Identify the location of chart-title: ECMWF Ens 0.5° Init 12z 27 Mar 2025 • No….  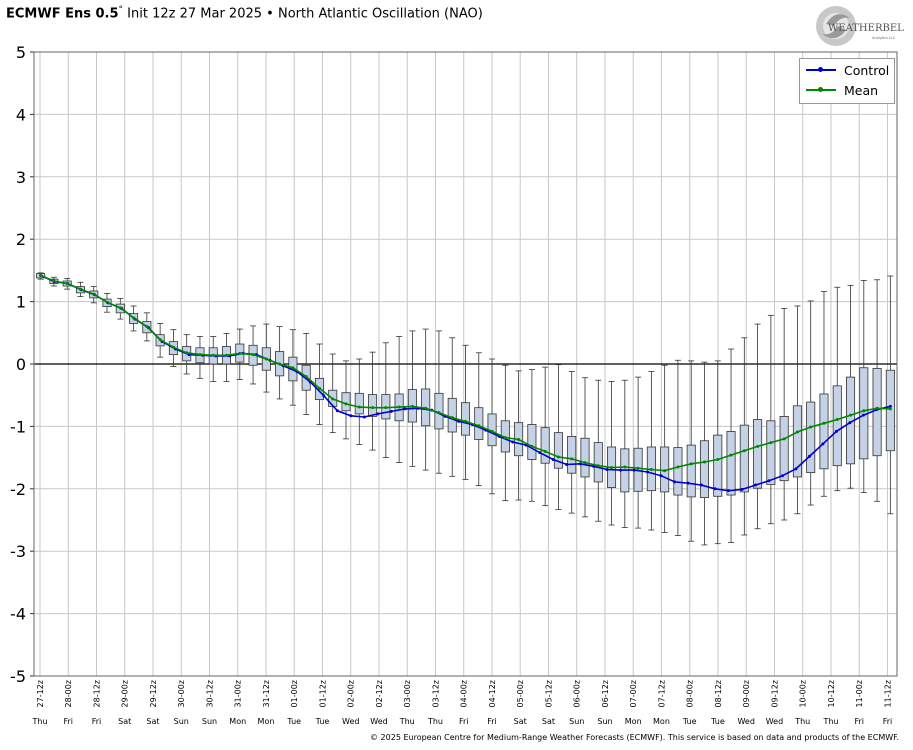
(244, 13).